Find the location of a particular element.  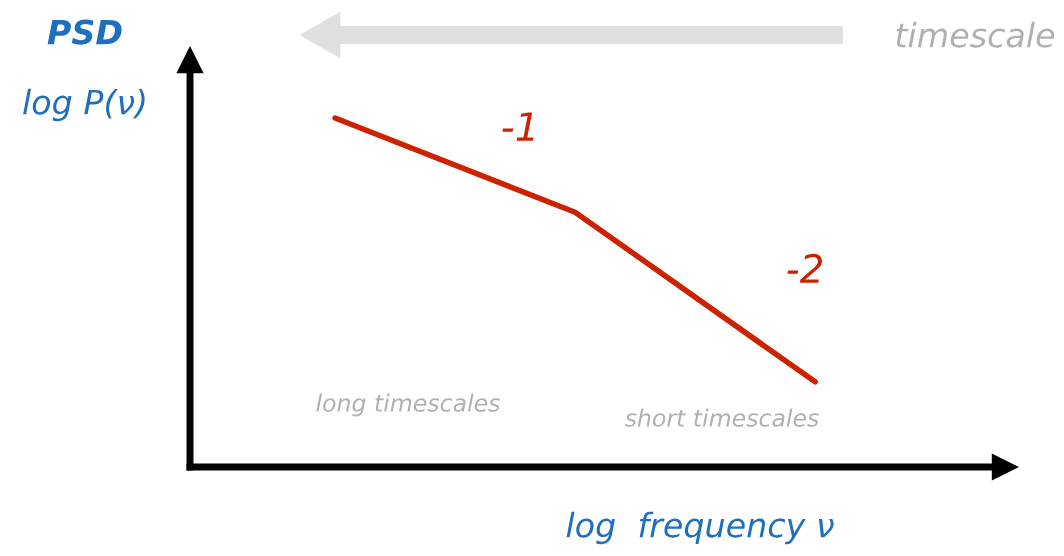

annotation: long timescales is located at coordinates (408, 405).